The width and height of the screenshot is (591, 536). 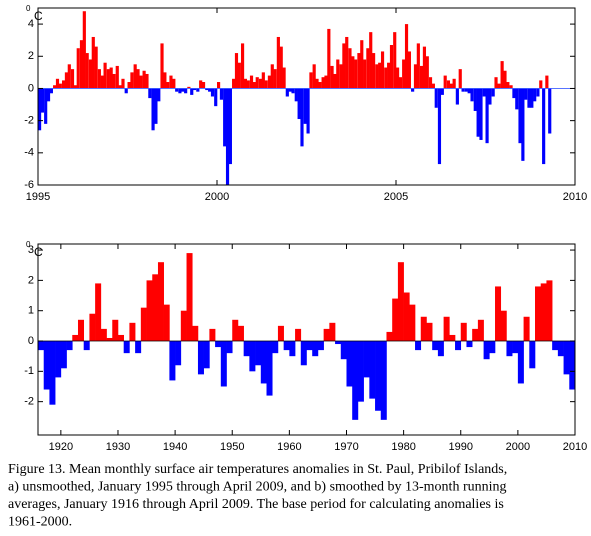 What do you see at coordinates (518, 447) in the screenshot?
I see `x-tick-label: 2000` at bounding box center [518, 447].